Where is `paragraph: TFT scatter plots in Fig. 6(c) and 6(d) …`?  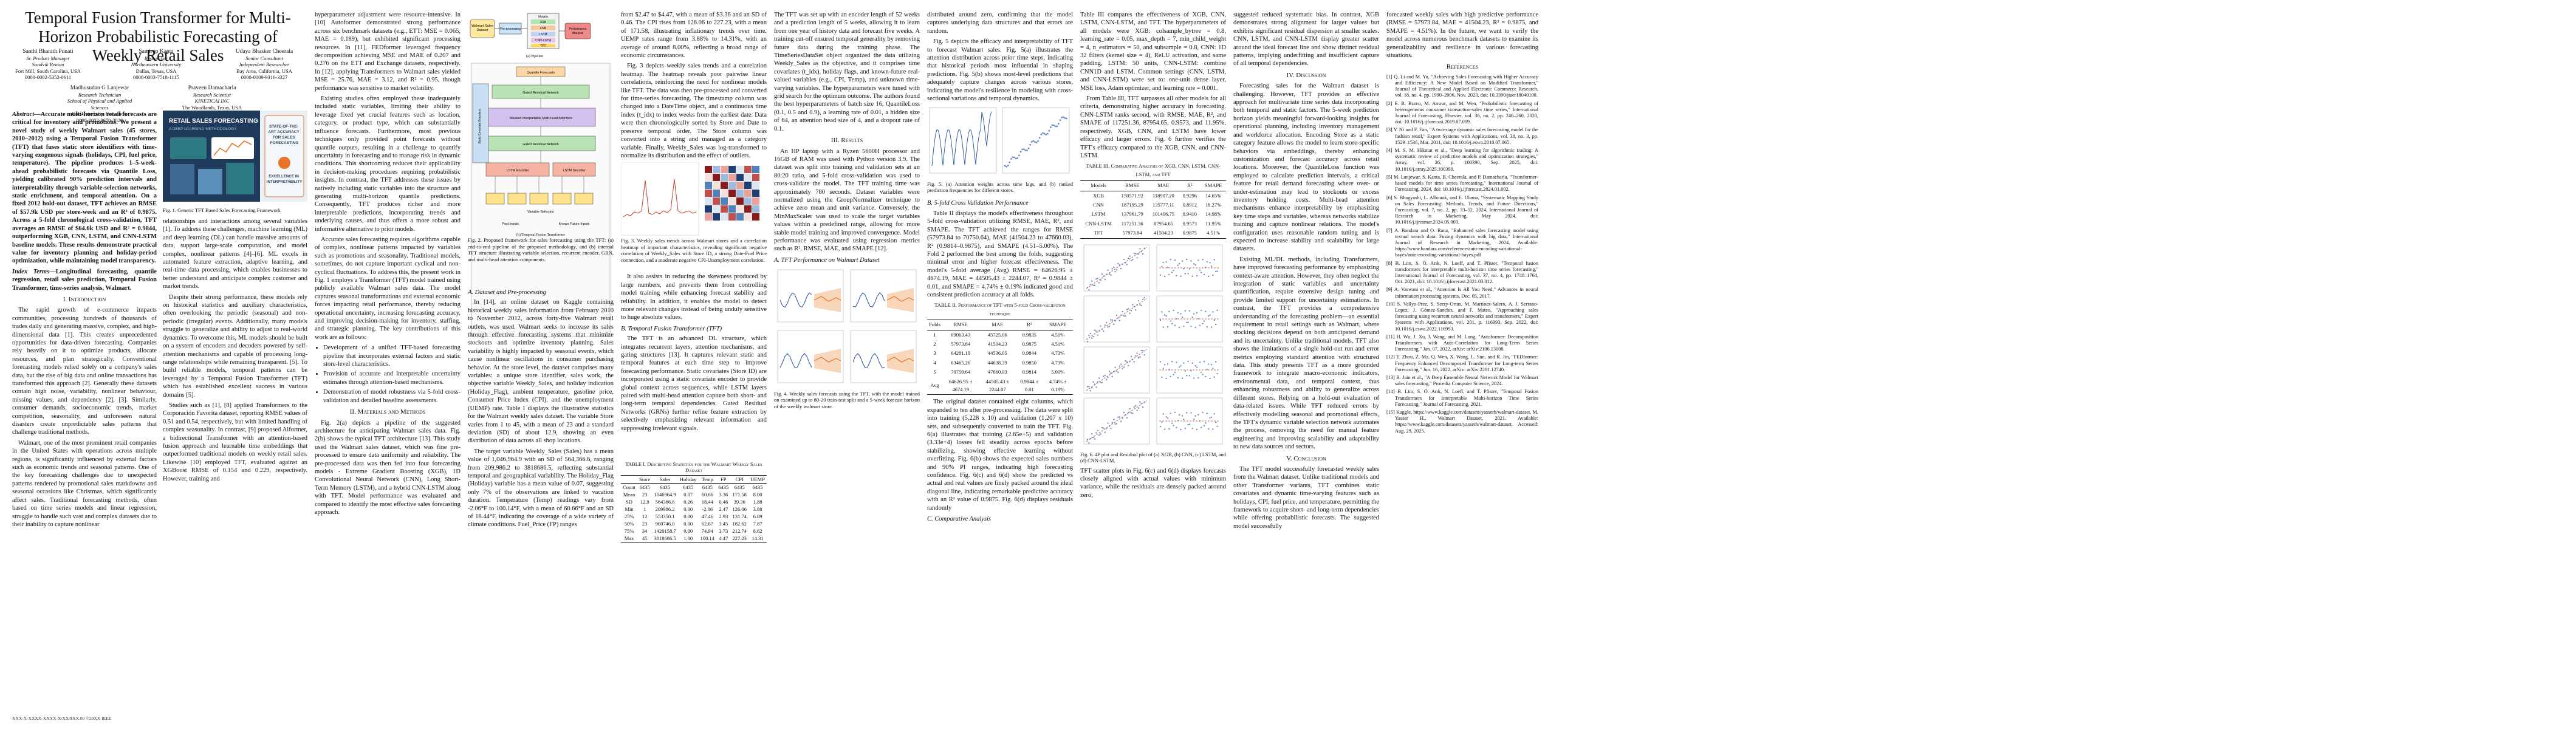 paragraph: TFT scatter plots in Fig. 6(c) and 6(d) … is located at coordinates (1153, 483).